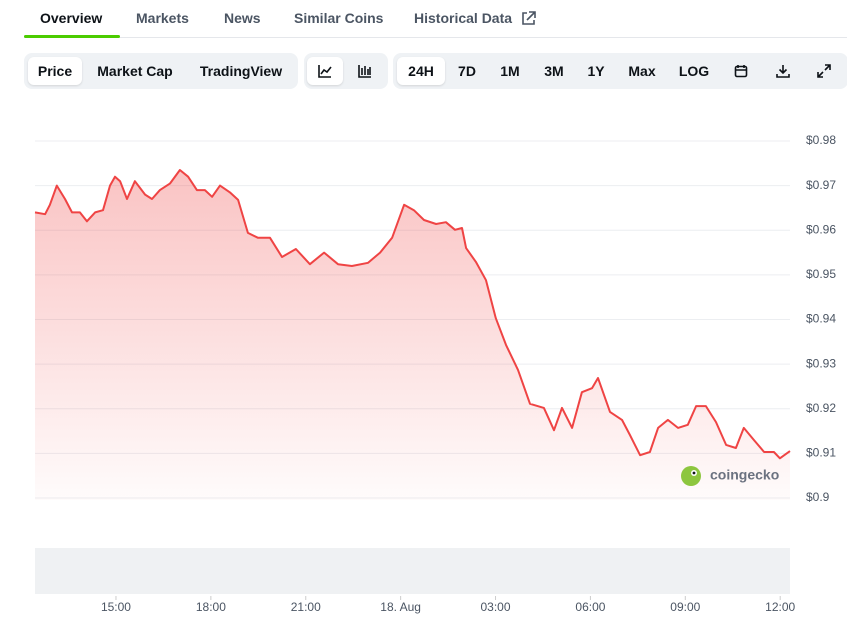  Describe the element at coordinates (325, 71) in the screenshot. I see `line-chart-button` at that location.